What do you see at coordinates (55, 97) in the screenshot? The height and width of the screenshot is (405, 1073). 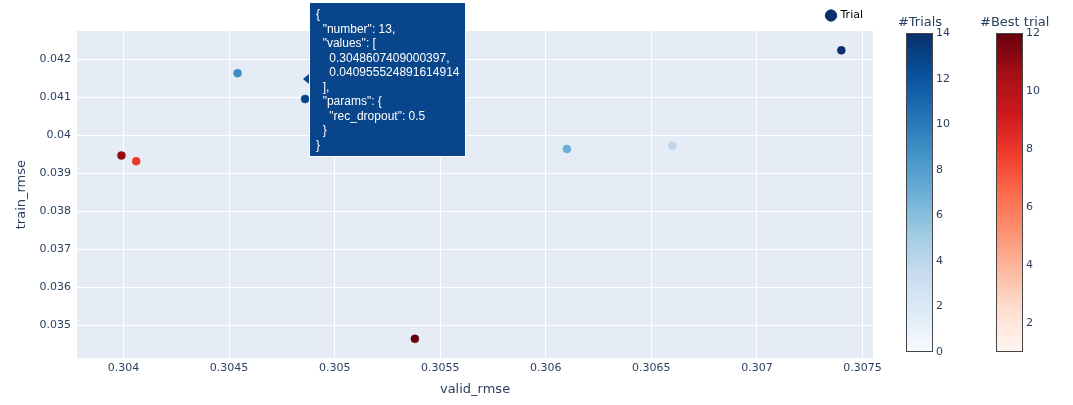 I see `y-tick-label: 0.041` at bounding box center [55, 97].